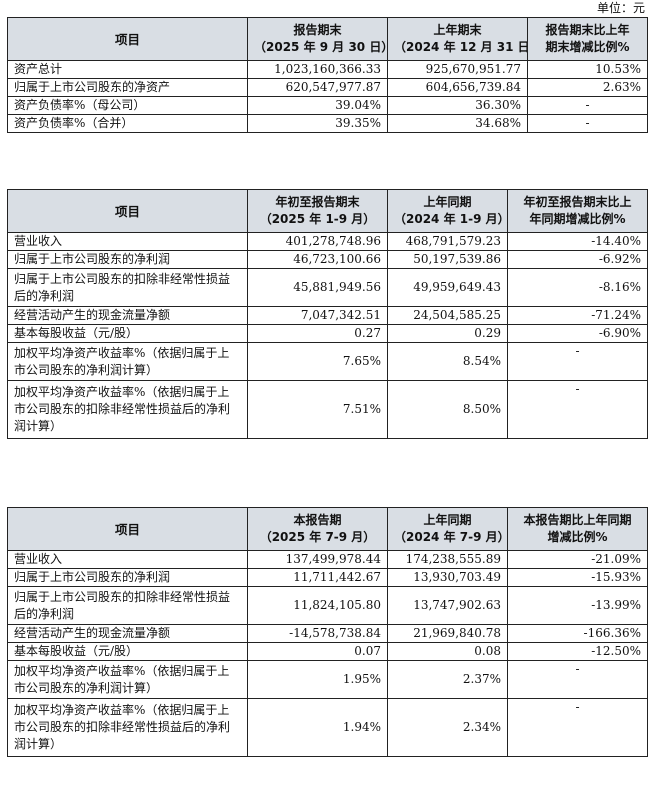 The width and height of the screenshot is (655, 790). I want to click on table-row: 资产负债率%（合并） 39.35% 34.68% -, so click(327, 123).